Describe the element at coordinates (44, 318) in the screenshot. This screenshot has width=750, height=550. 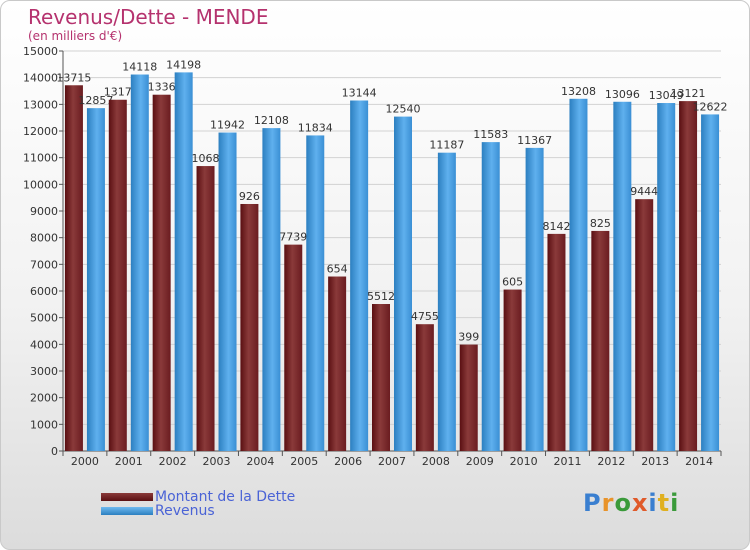
I see `y-tick-label: 5000` at that location.